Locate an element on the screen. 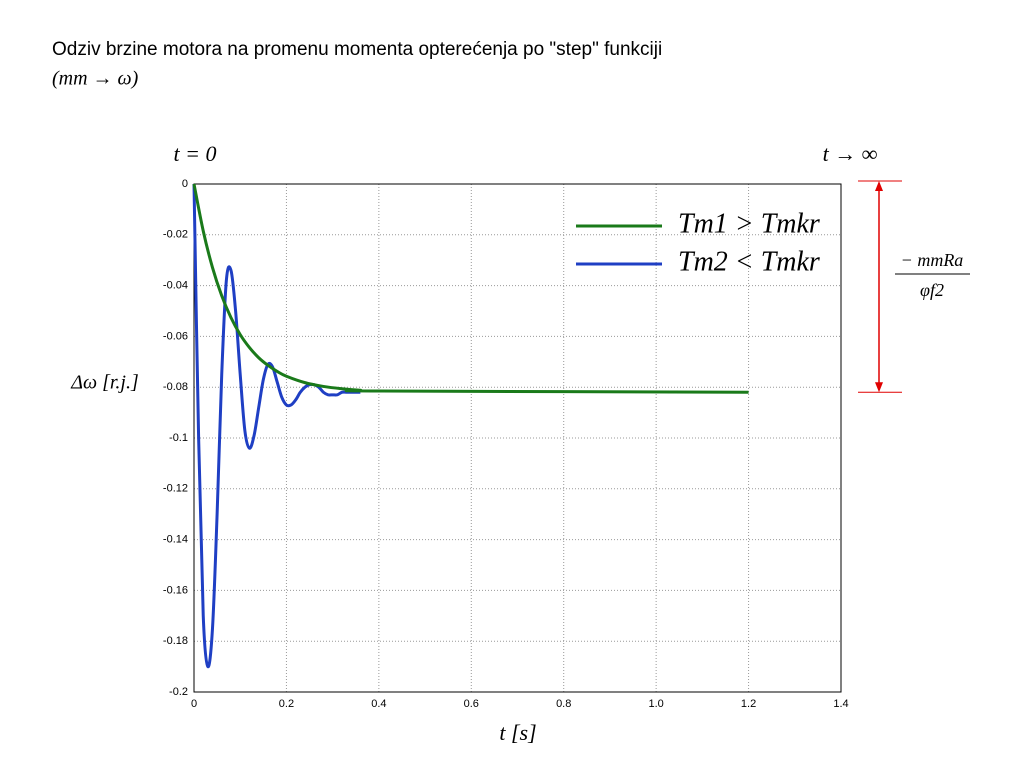 The image size is (1024, 773). x-tick-label: 1.0 is located at coordinates (655, 704).